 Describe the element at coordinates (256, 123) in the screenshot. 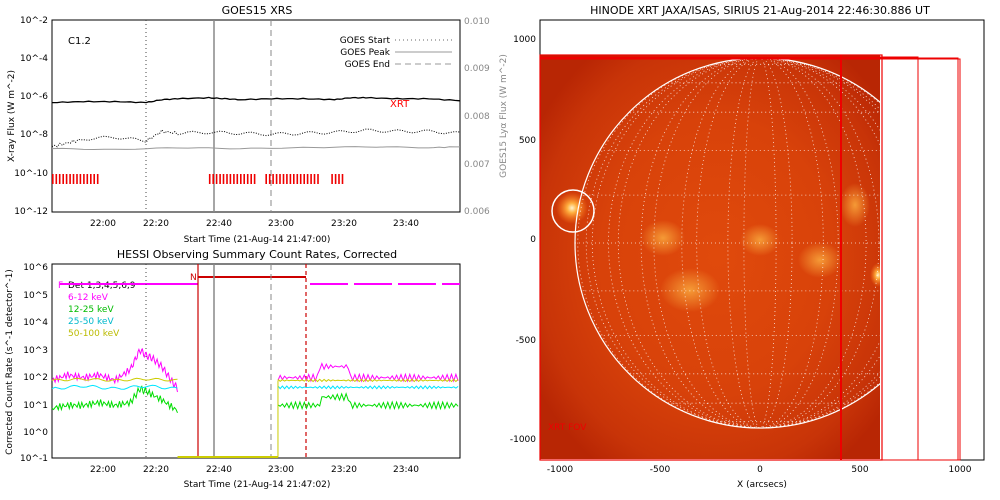

I see `goes-series-group` at that location.